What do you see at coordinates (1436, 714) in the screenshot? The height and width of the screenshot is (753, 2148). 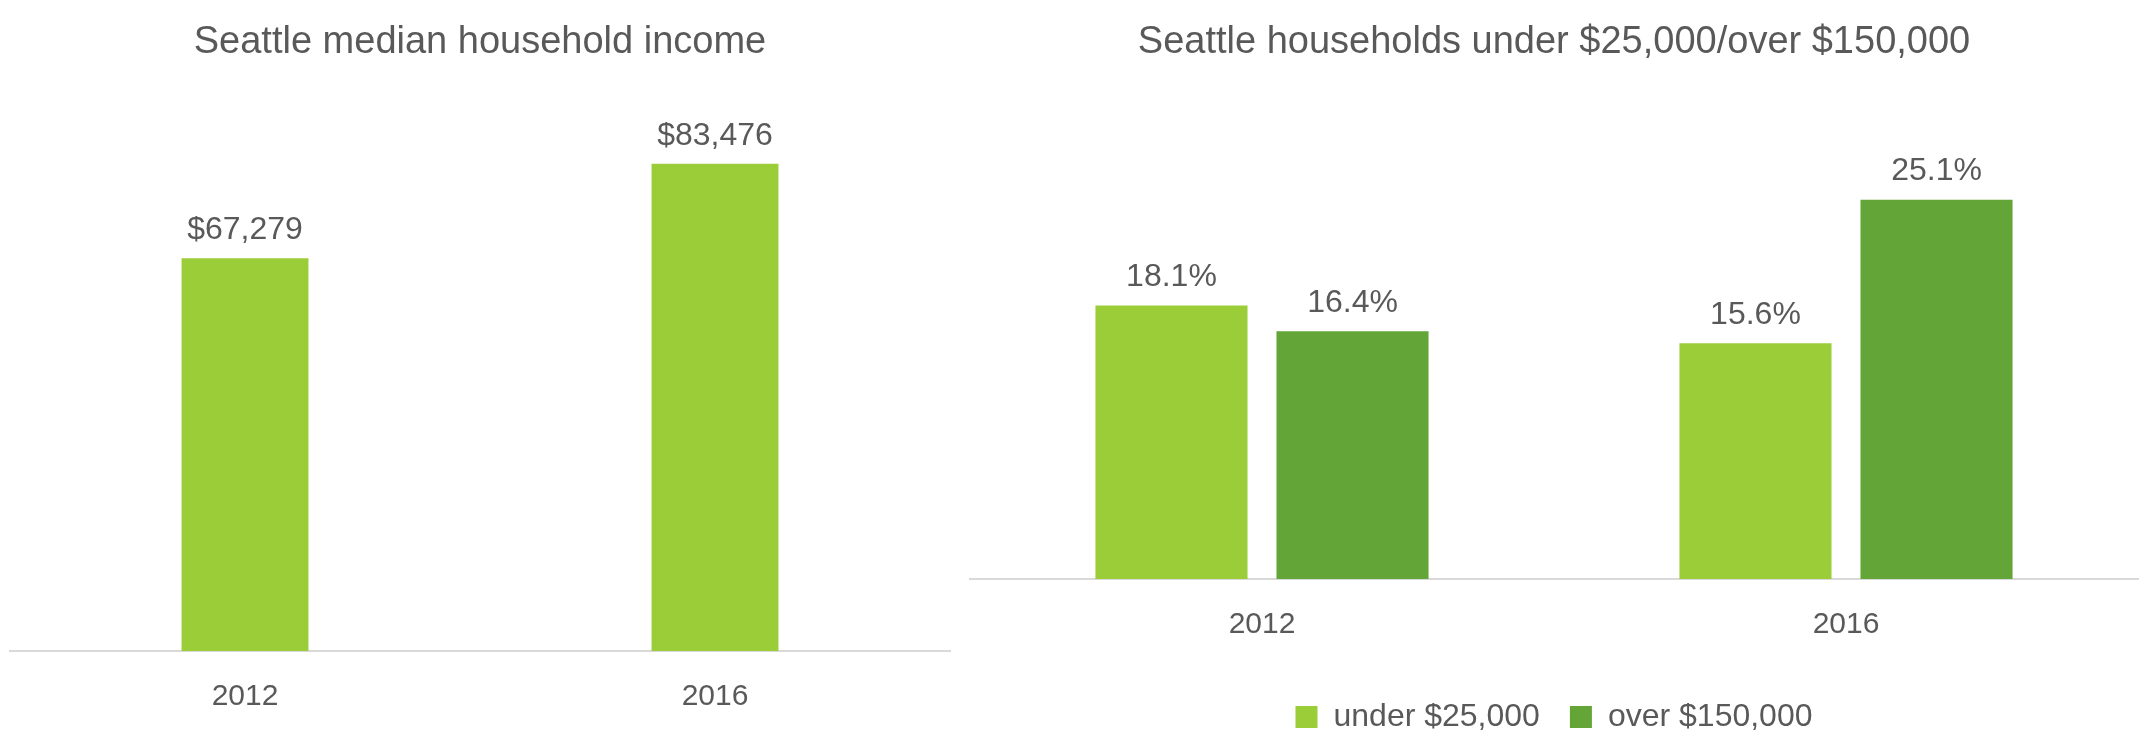 I see `legend-label: under $25,000` at bounding box center [1436, 714].